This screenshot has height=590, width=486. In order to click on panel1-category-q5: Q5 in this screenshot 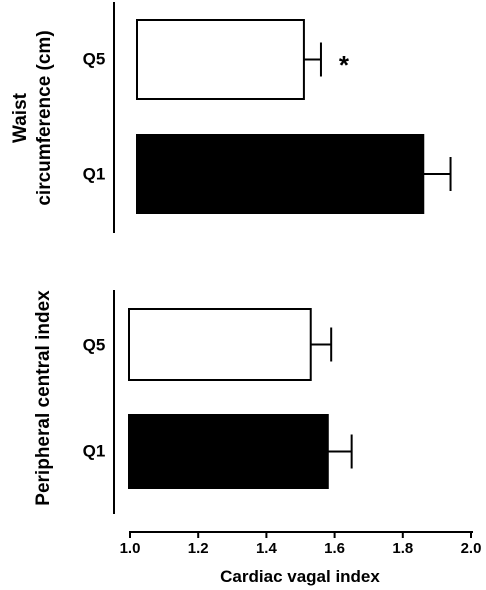, I will do `click(94, 58)`.